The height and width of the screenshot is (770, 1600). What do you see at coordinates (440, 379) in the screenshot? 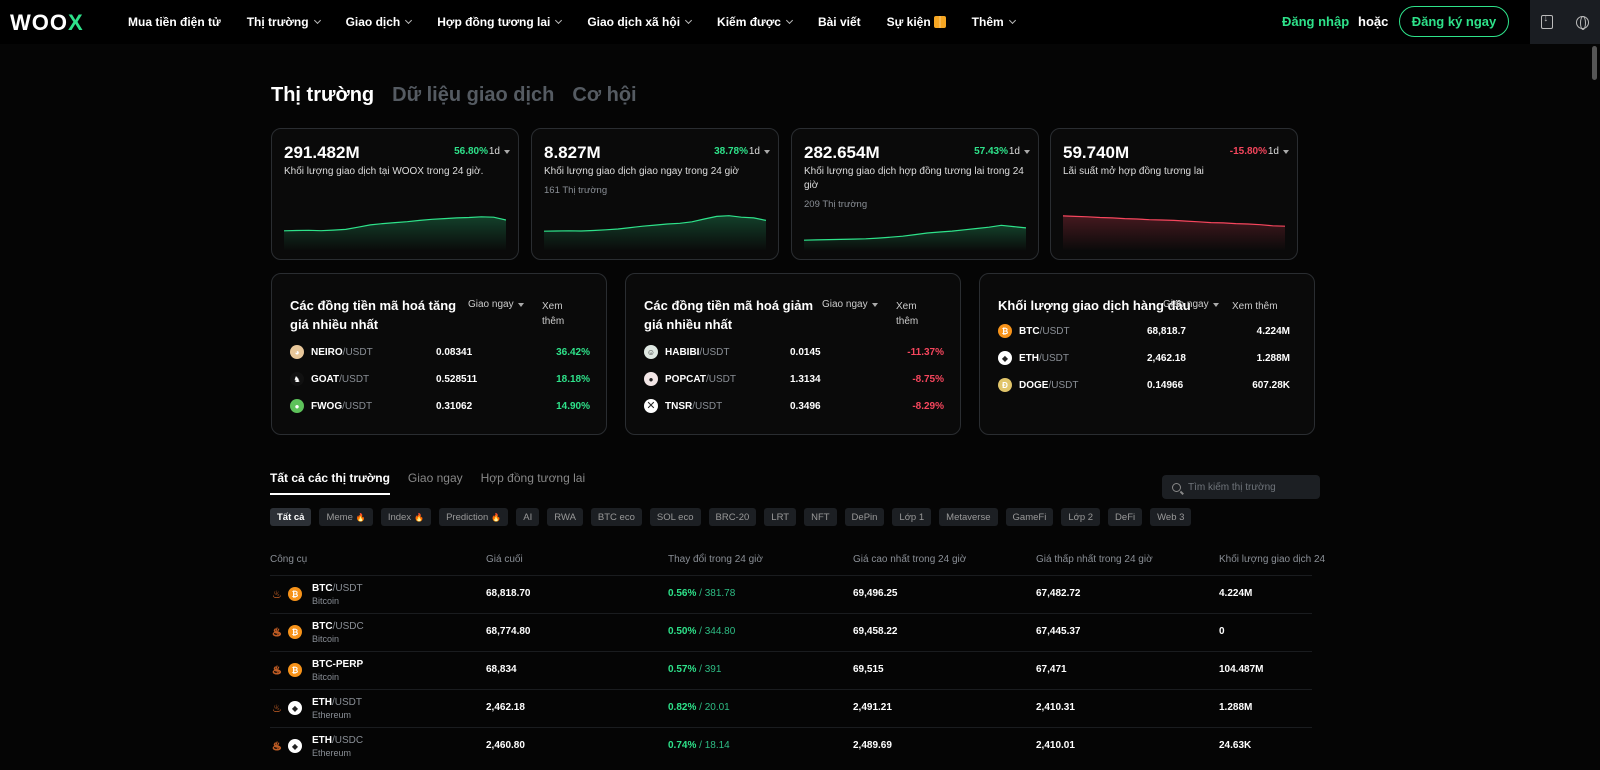
I see `mover-row: ♞ GOAT/USDT 0.528511 18.18%` at bounding box center [440, 379].